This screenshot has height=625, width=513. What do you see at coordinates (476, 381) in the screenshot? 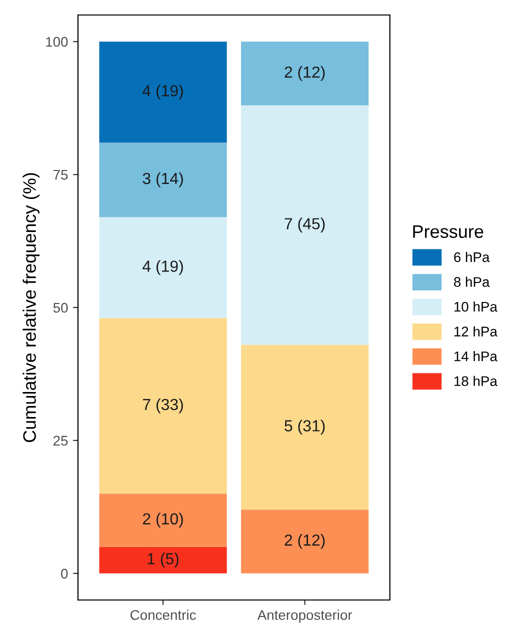
I see `legend-label: 18 hPa` at bounding box center [476, 381].